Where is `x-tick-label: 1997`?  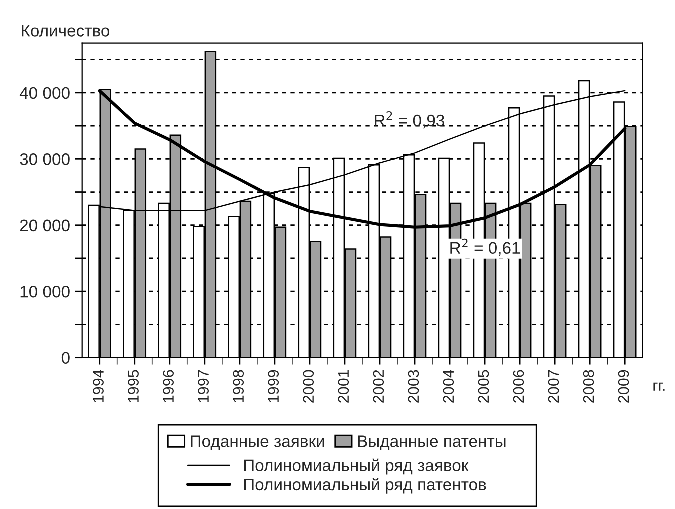 x-tick-label: 1997 is located at coordinates (204, 386).